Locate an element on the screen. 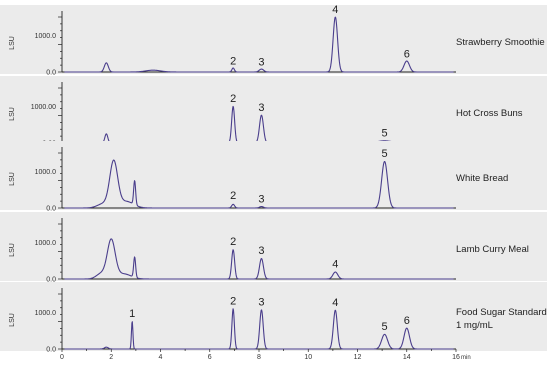 The height and width of the screenshot is (365, 547). x-tick-label: 2 is located at coordinates (111, 357).